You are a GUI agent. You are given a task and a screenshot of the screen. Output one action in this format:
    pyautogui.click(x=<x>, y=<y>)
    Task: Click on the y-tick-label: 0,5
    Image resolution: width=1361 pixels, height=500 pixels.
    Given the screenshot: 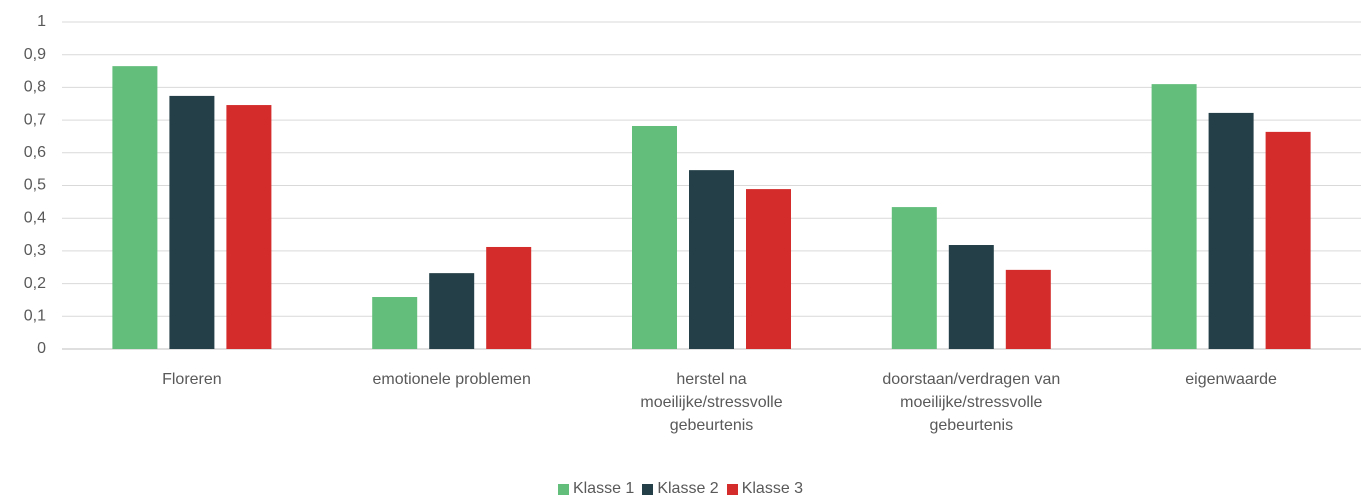 What is the action you would take?
    pyautogui.click(x=35, y=185)
    